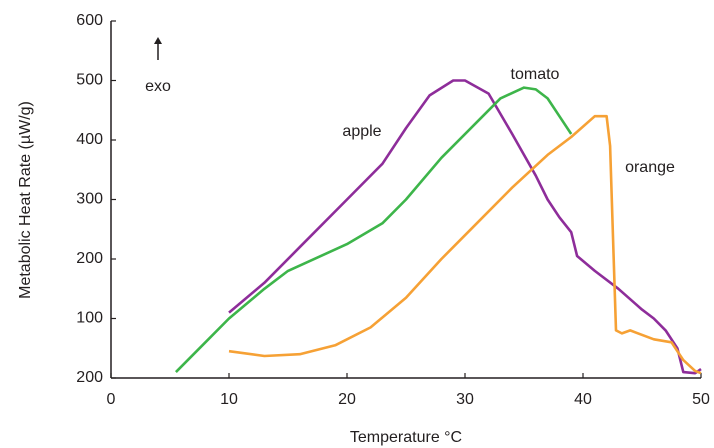 Image resolution: width=714 pixels, height=448 pixels. Describe the element at coordinates (347, 399) in the screenshot. I see `x-tick-label: 20` at that location.